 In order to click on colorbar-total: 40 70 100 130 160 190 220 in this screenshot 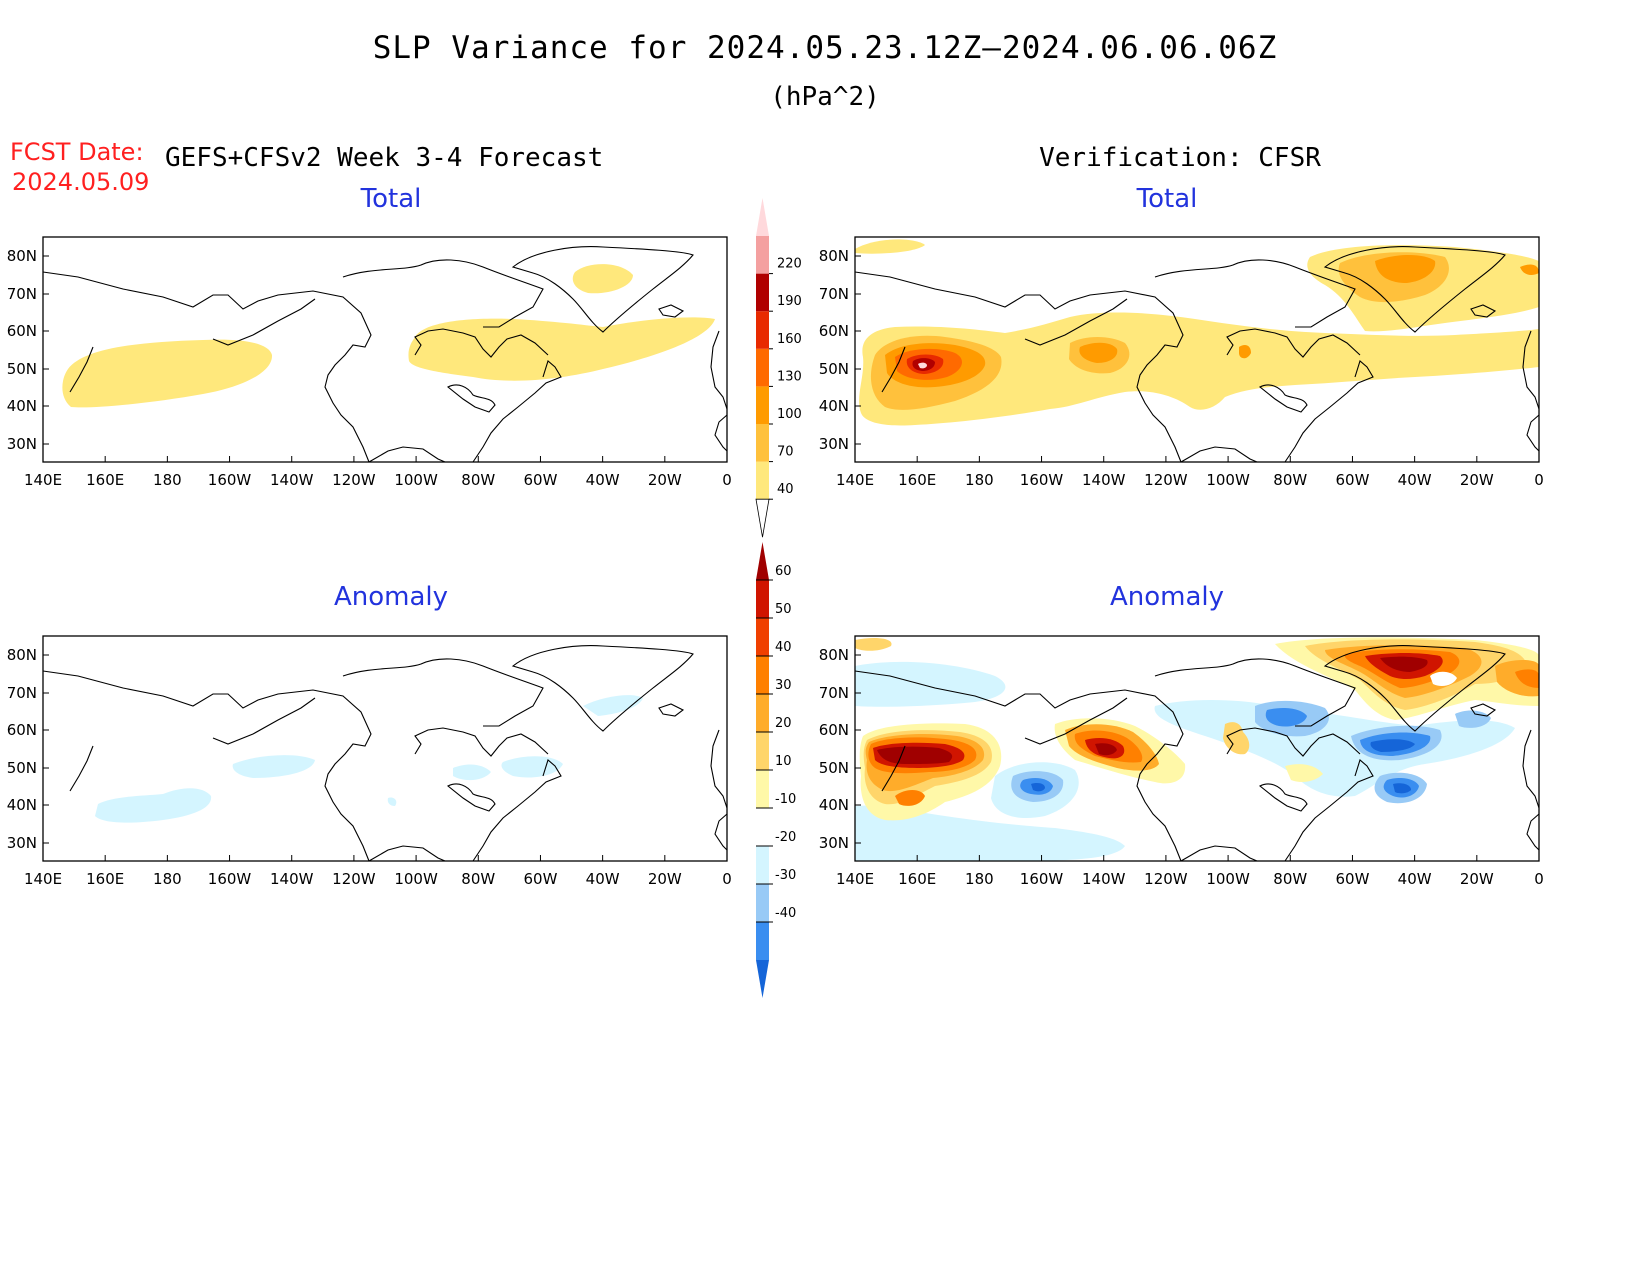, I will do `click(778, 368)`.